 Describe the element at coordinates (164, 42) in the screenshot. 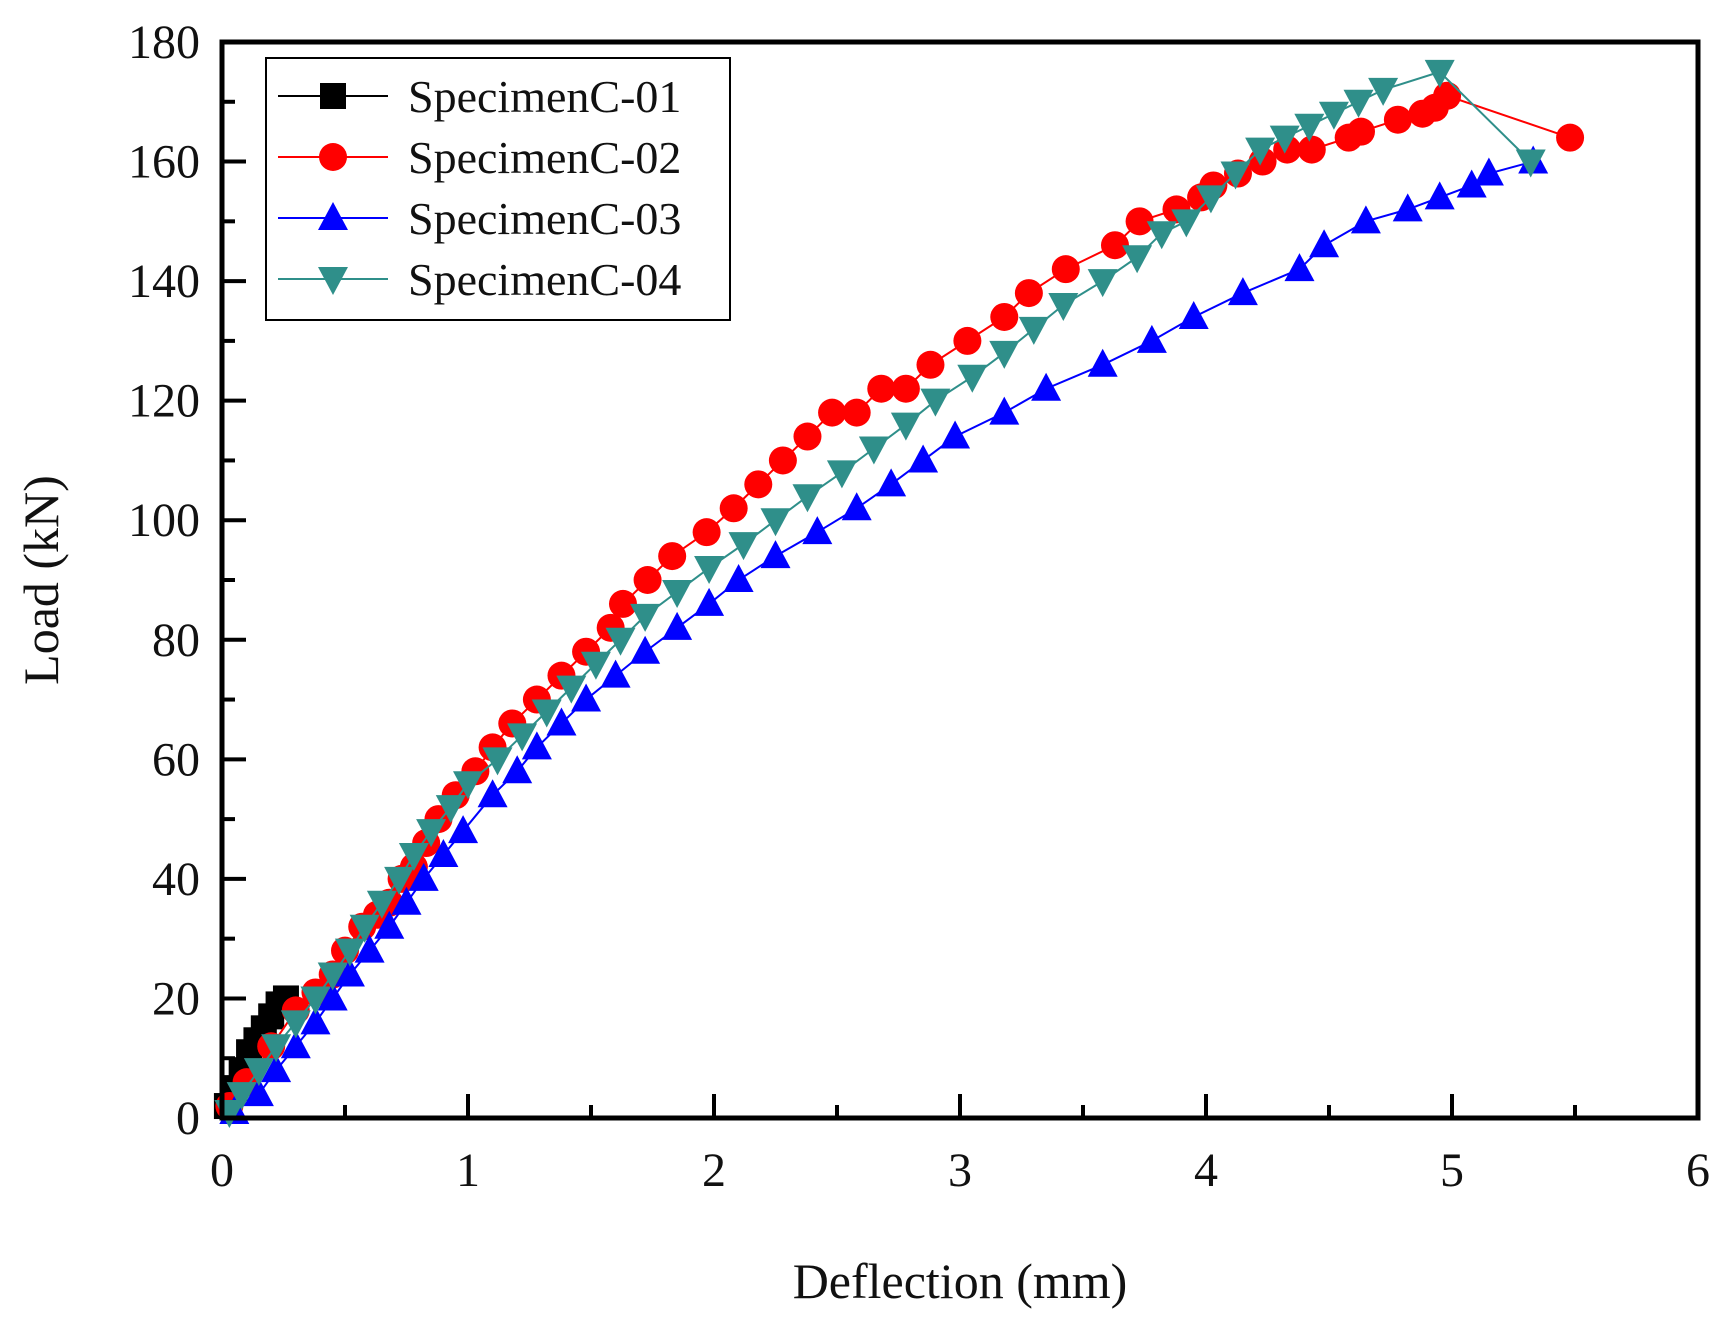

I see `y-tick-label: 180` at that location.